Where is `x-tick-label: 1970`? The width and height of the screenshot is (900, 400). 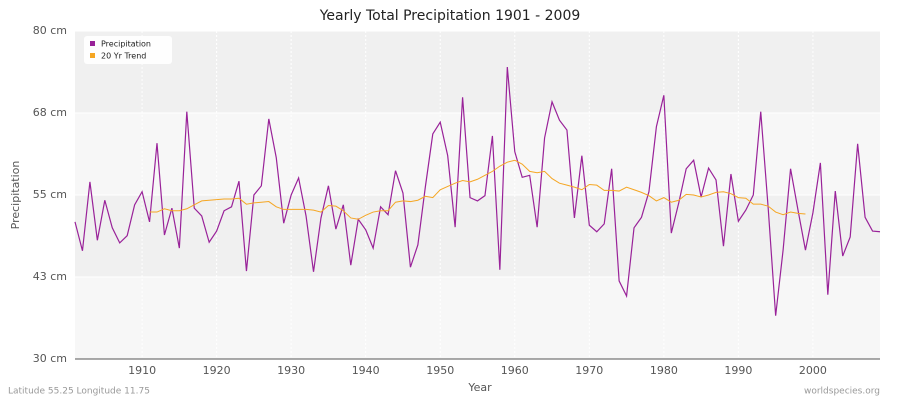 x-tick-label: 1970 is located at coordinates (589, 370).